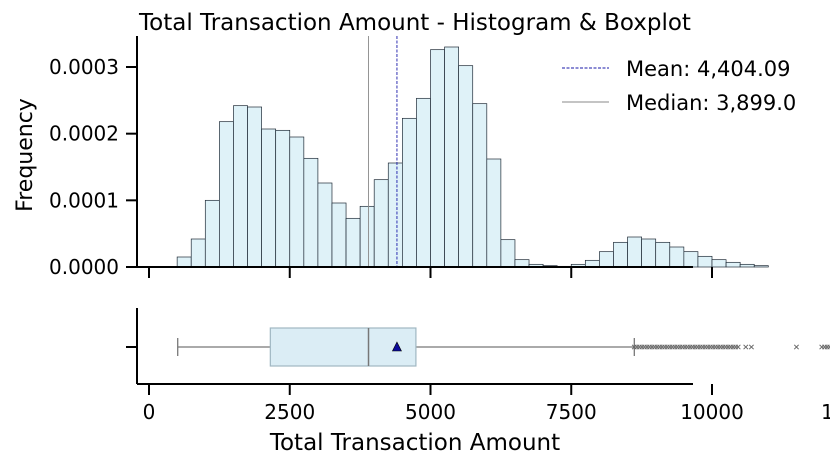 This screenshot has height=465, width=830. I want to click on y-tick-label: 0.0003, so click(84, 67).